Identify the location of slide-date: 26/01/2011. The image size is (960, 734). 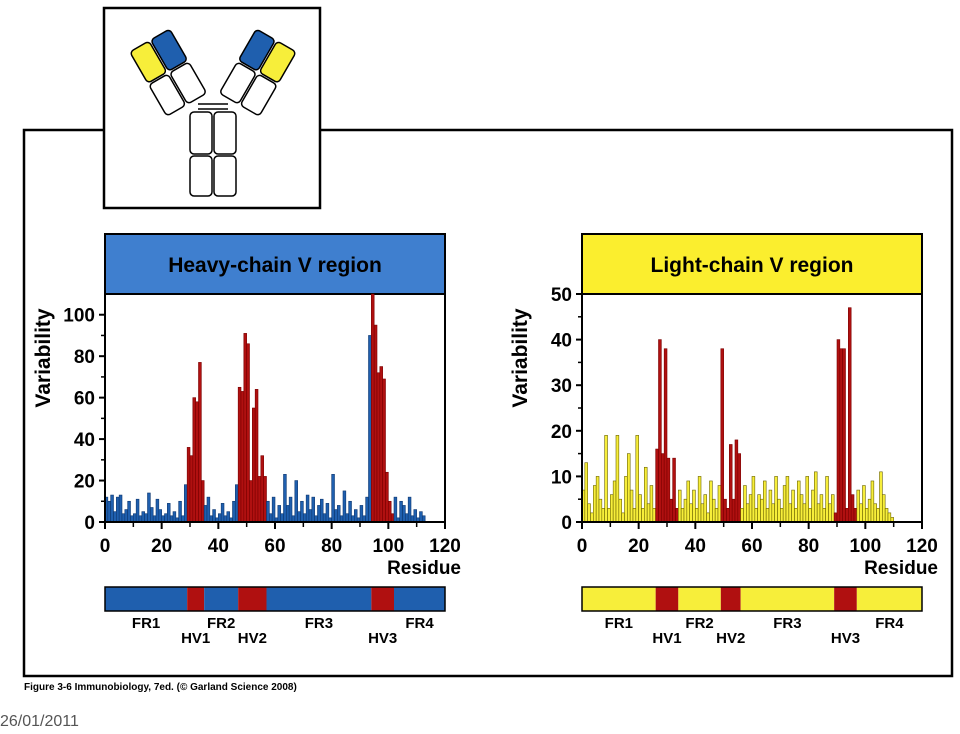
(39, 721).